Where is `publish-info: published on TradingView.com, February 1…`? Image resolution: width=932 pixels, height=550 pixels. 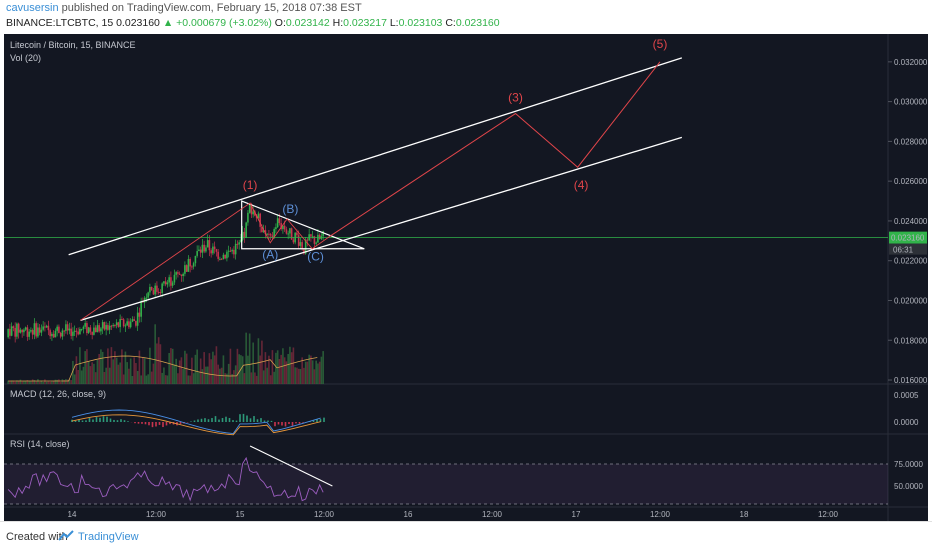 publish-info: published on TradingView.com, February 1… is located at coordinates (211, 8).